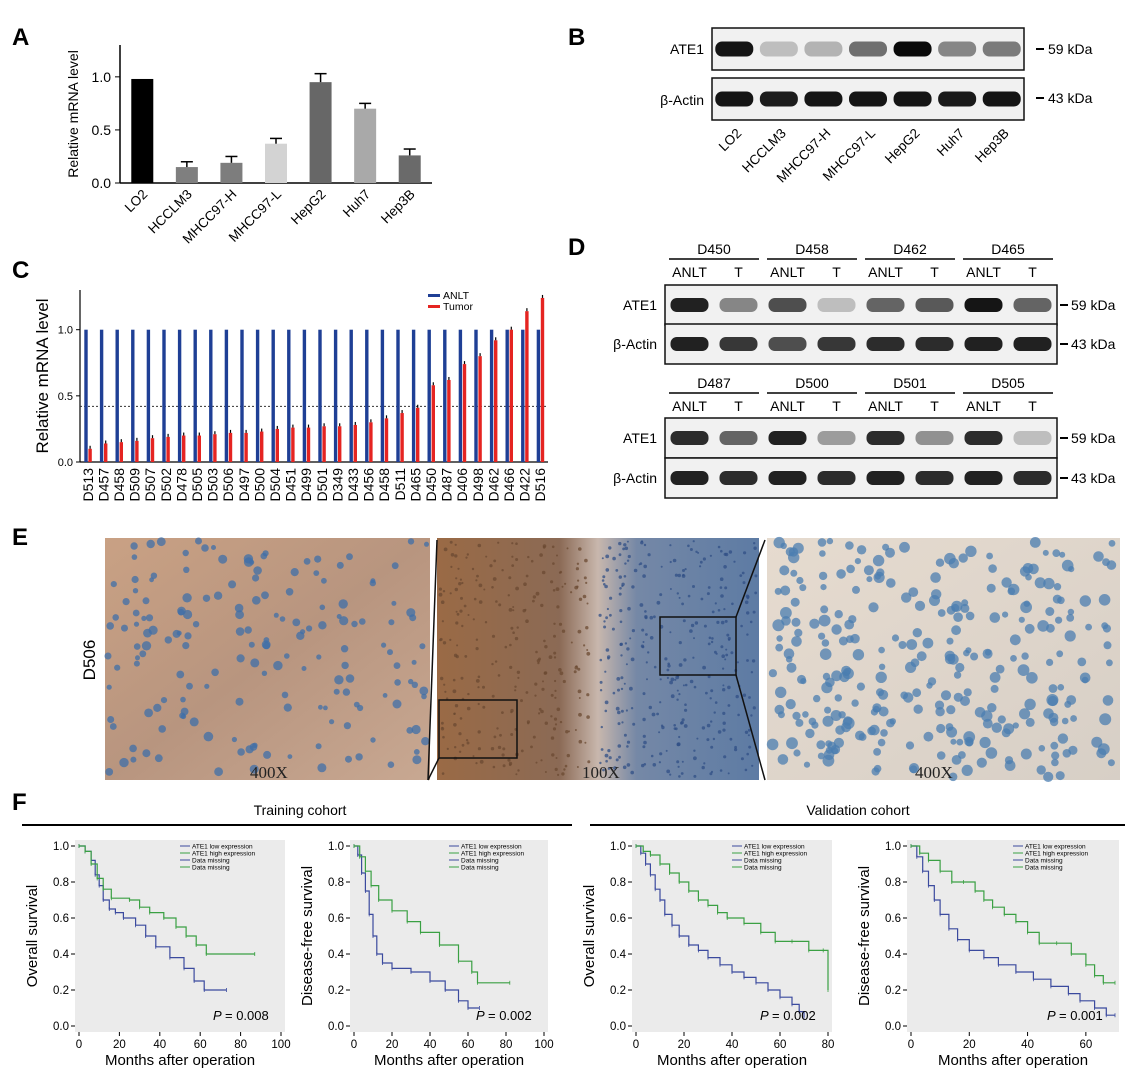 The width and height of the screenshot is (1141, 1089). What do you see at coordinates (1056, 854) in the screenshot?
I see `legend-label: ATE1 high expression` at bounding box center [1056, 854].